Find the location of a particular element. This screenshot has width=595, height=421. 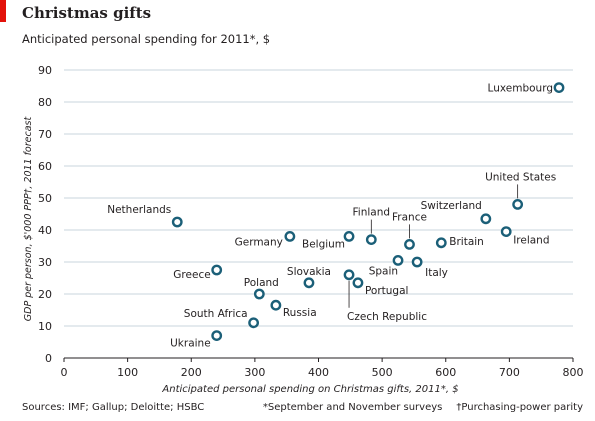

point-label: Belgium is located at coordinates (323, 244).